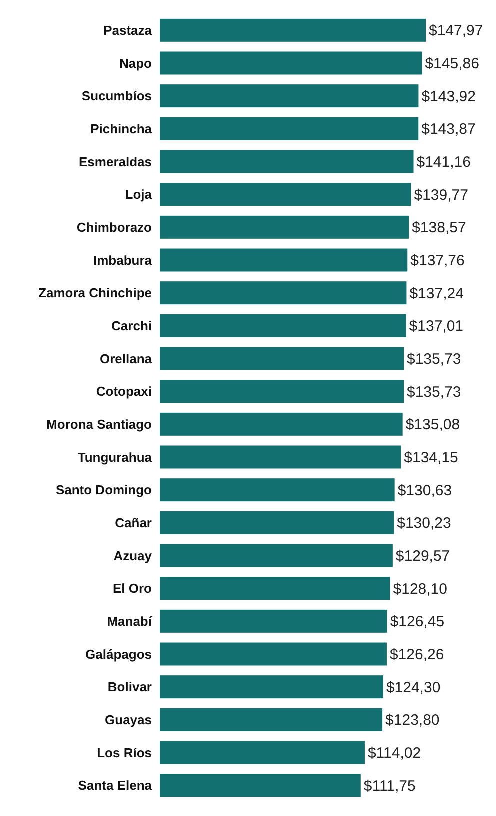 This screenshot has height=816, width=496. I want to click on data-label: $143,87, so click(449, 129).